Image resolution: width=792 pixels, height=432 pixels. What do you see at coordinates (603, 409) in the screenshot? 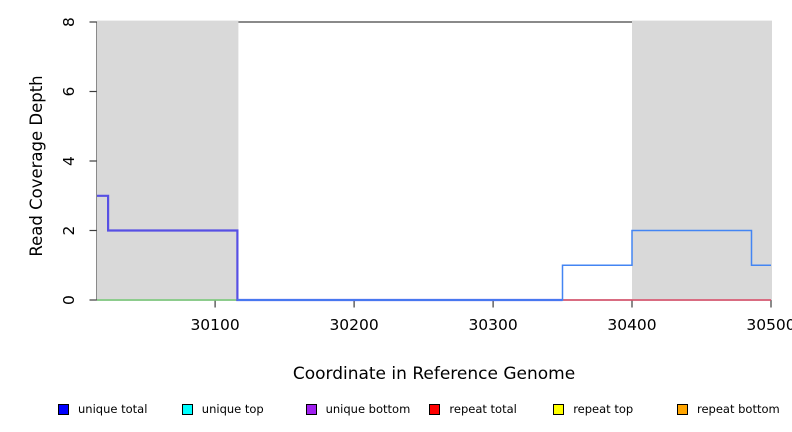
I see `legend-label: repeat top` at bounding box center [603, 409].